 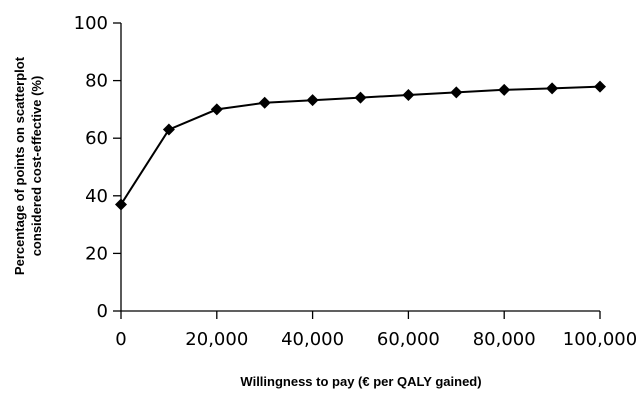 What do you see at coordinates (120, 339) in the screenshot?
I see `x-tick-label: 0` at bounding box center [120, 339].